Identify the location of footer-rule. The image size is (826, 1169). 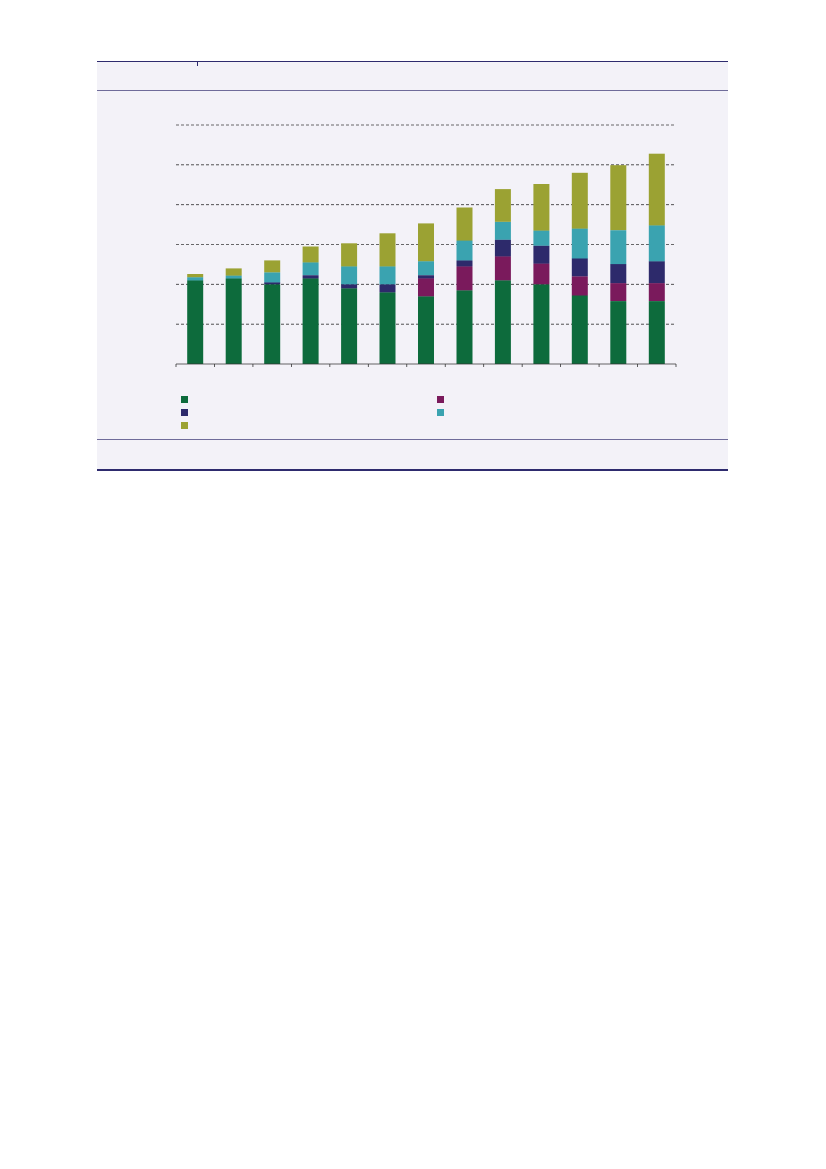
(412, 439).